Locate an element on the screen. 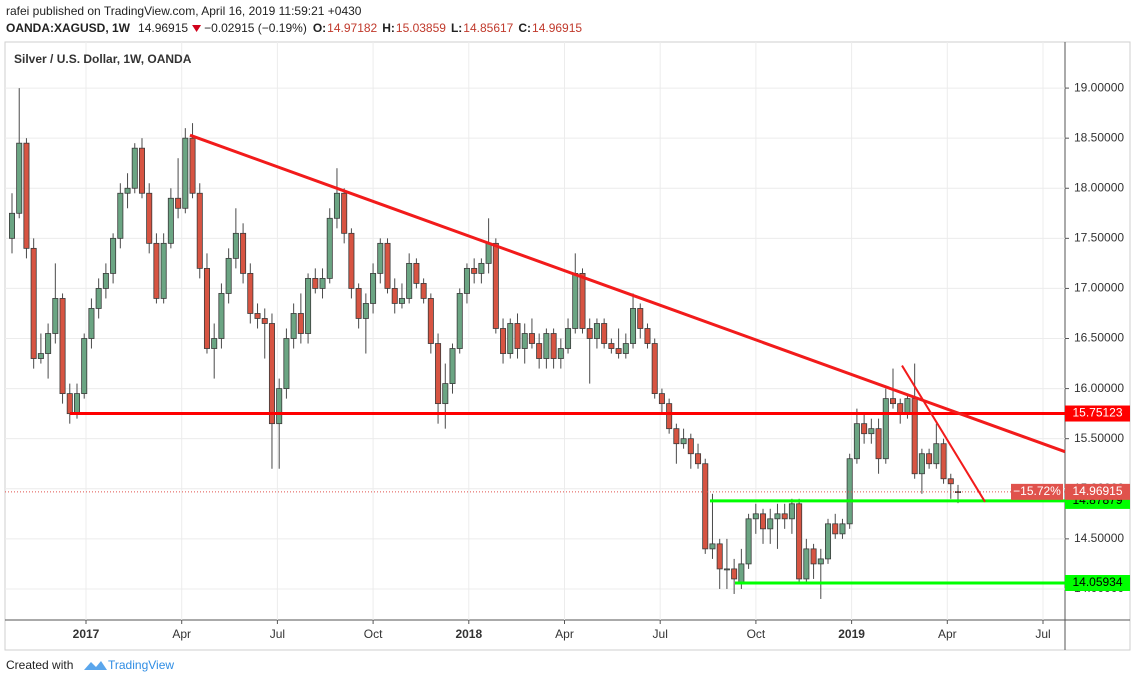 The image size is (1136, 689). y-tick-label: 14.50000 is located at coordinates (1099, 538).